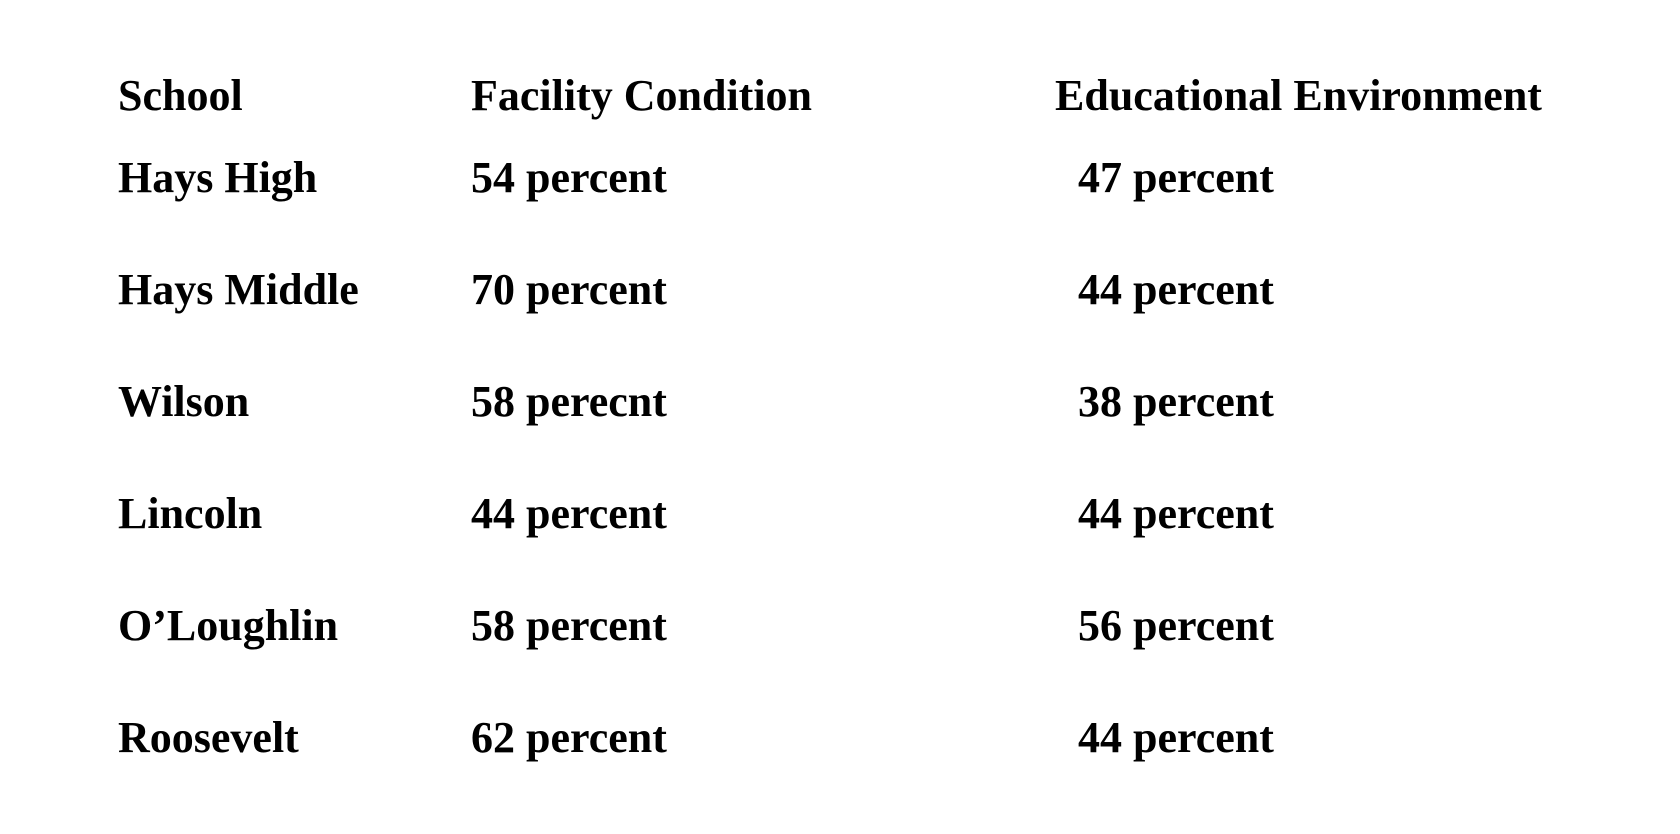 Image resolution: width=1680 pixels, height=834 pixels. I want to click on header-educational-environment: Educational Environment, so click(1298, 95).